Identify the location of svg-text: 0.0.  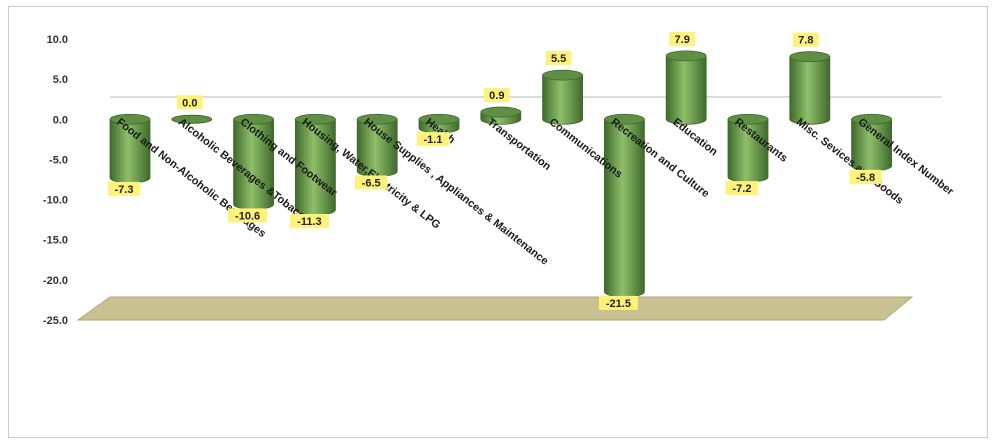
(189, 103).